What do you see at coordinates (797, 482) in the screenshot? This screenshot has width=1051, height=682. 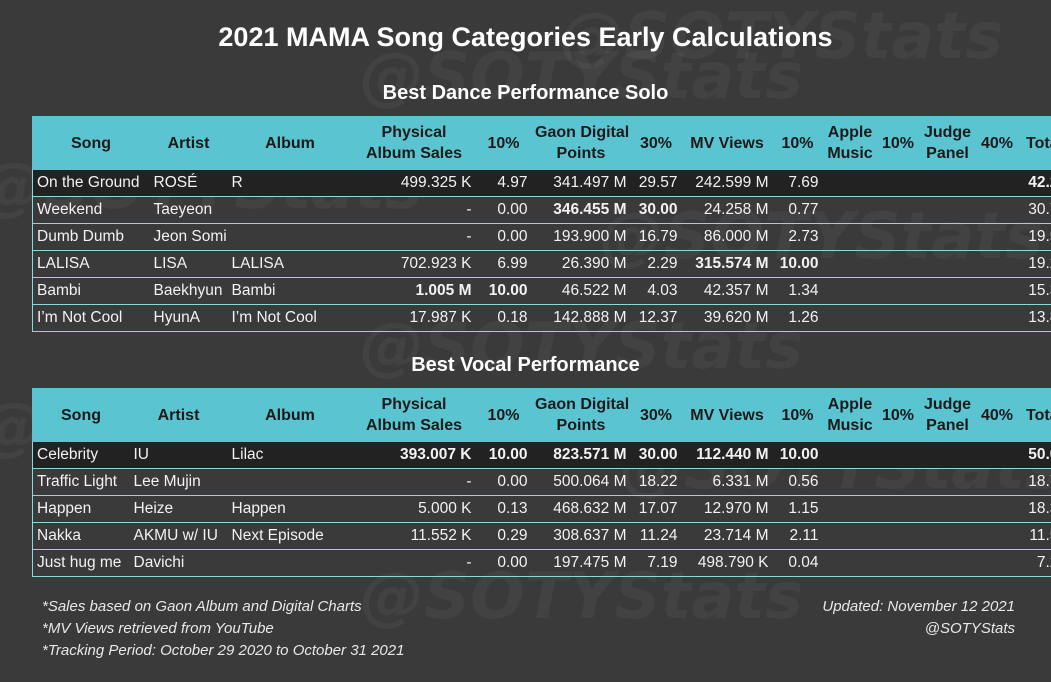 I see `cell-mv-pct: 0.56` at bounding box center [797, 482].